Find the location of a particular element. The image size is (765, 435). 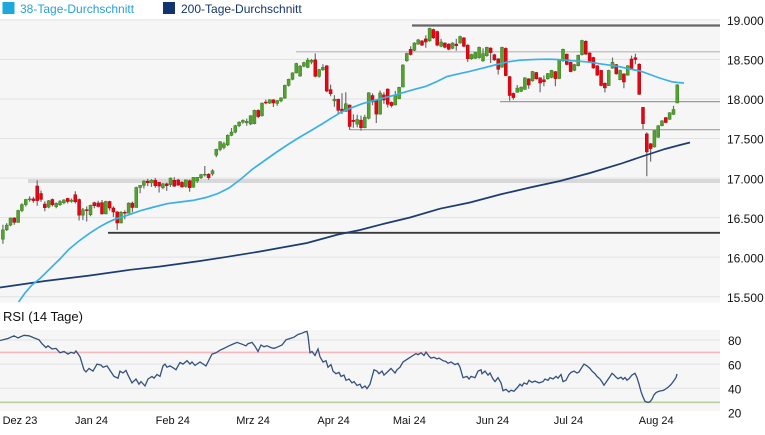

svg-text: 17.000 is located at coordinates (745, 179).